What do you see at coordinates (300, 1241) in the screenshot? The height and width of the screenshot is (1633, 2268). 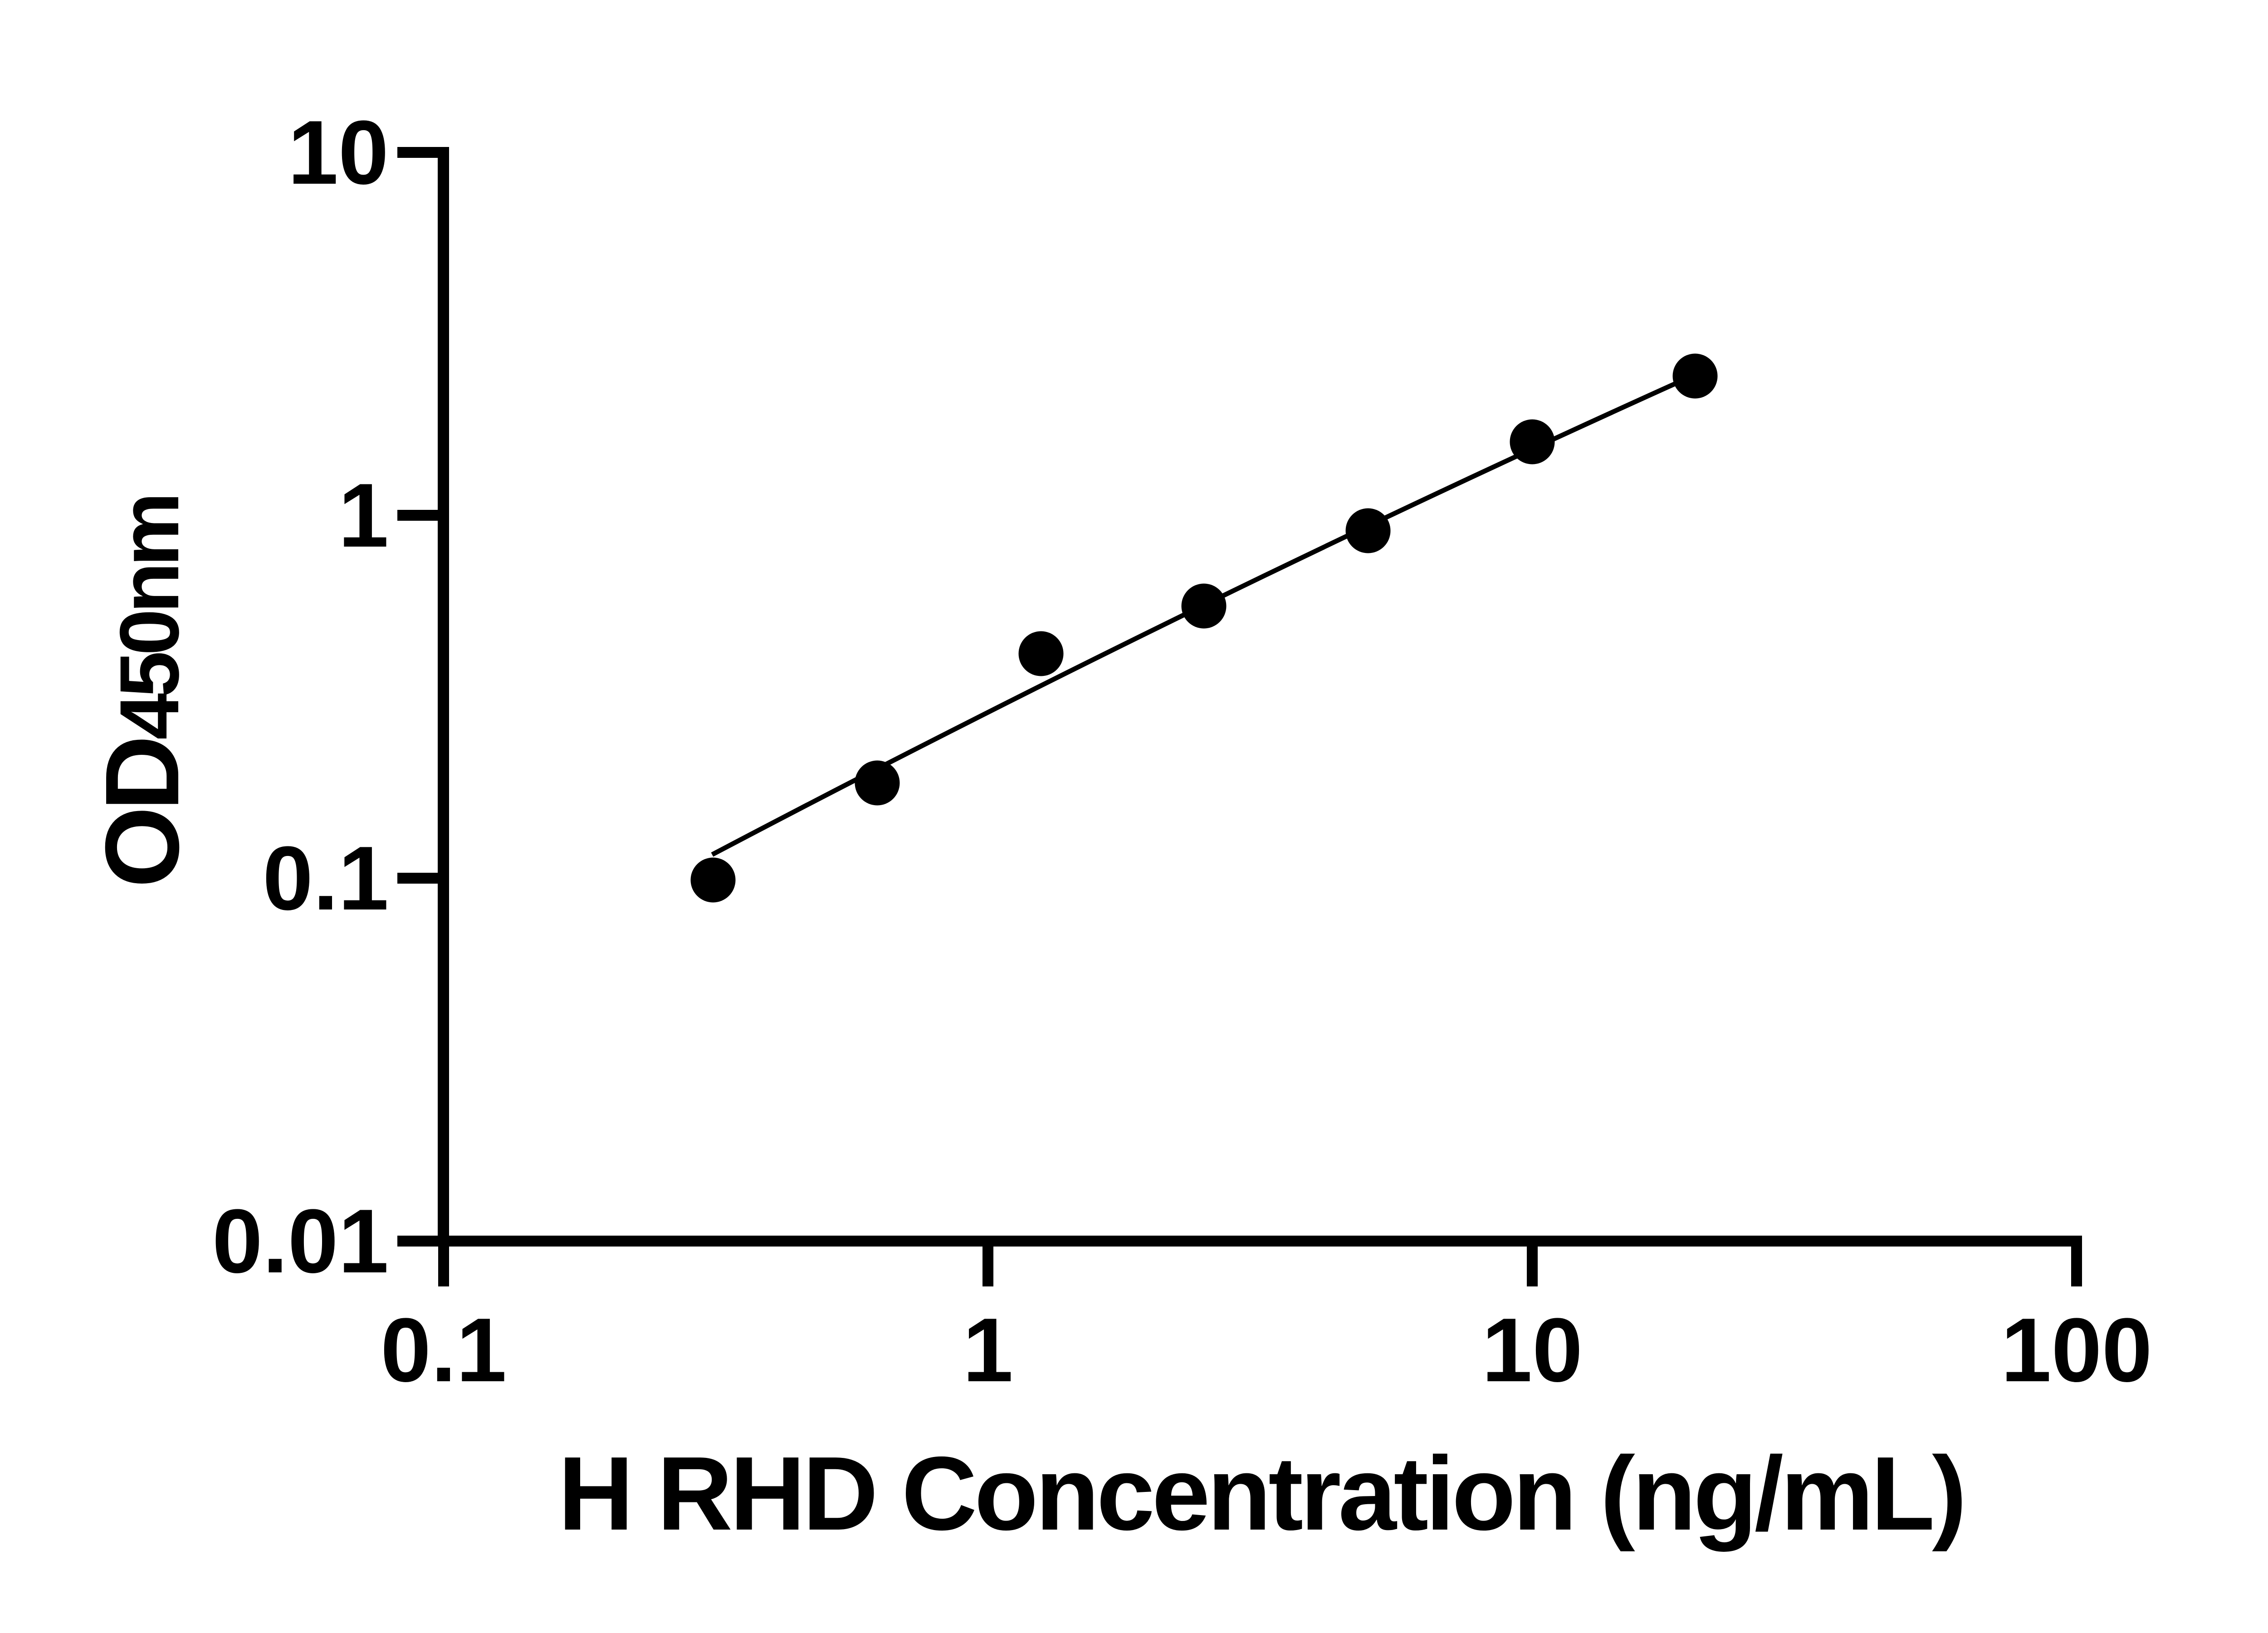 I see `svg-text: 0.01` at bounding box center [300, 1241].